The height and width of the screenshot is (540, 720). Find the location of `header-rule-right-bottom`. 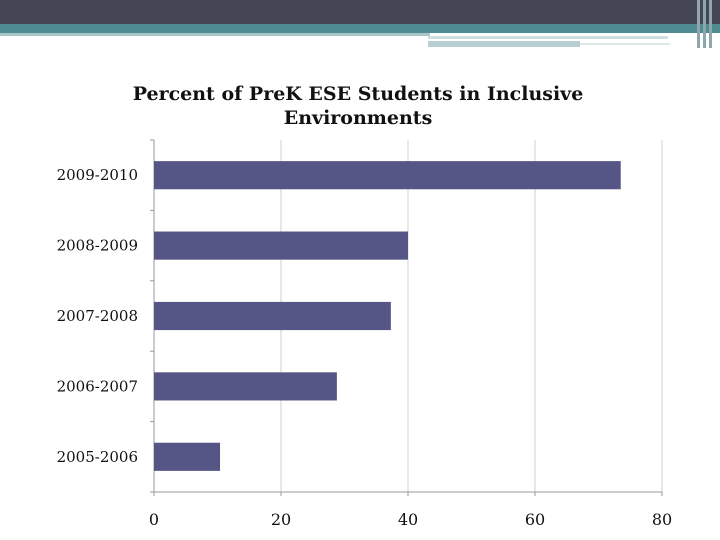

header-rule-right-bottom is located at coordinates (504, 44).